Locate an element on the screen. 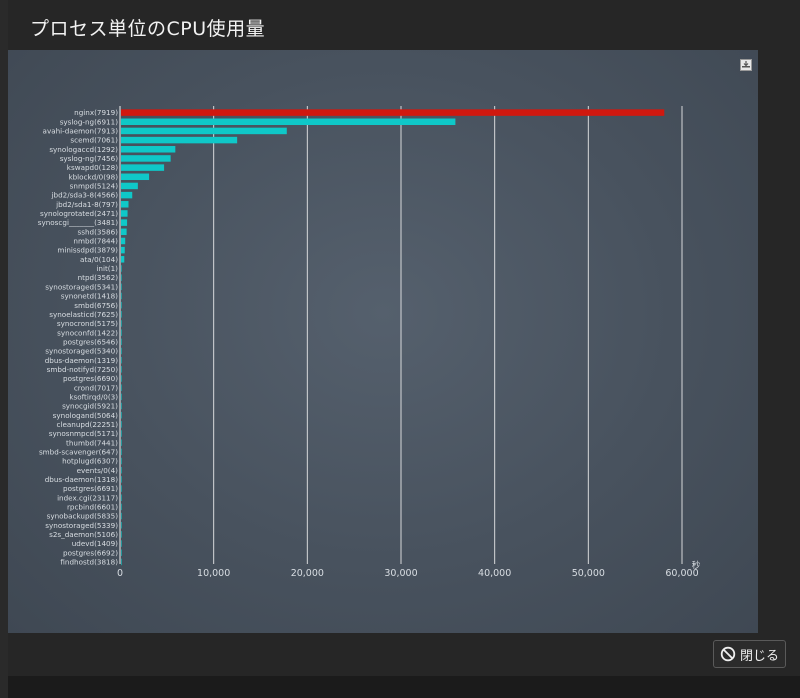 The width and height of the screenshot is (800, 698). process-label: synobackupd(5835) is located at coordinates (83, 516).